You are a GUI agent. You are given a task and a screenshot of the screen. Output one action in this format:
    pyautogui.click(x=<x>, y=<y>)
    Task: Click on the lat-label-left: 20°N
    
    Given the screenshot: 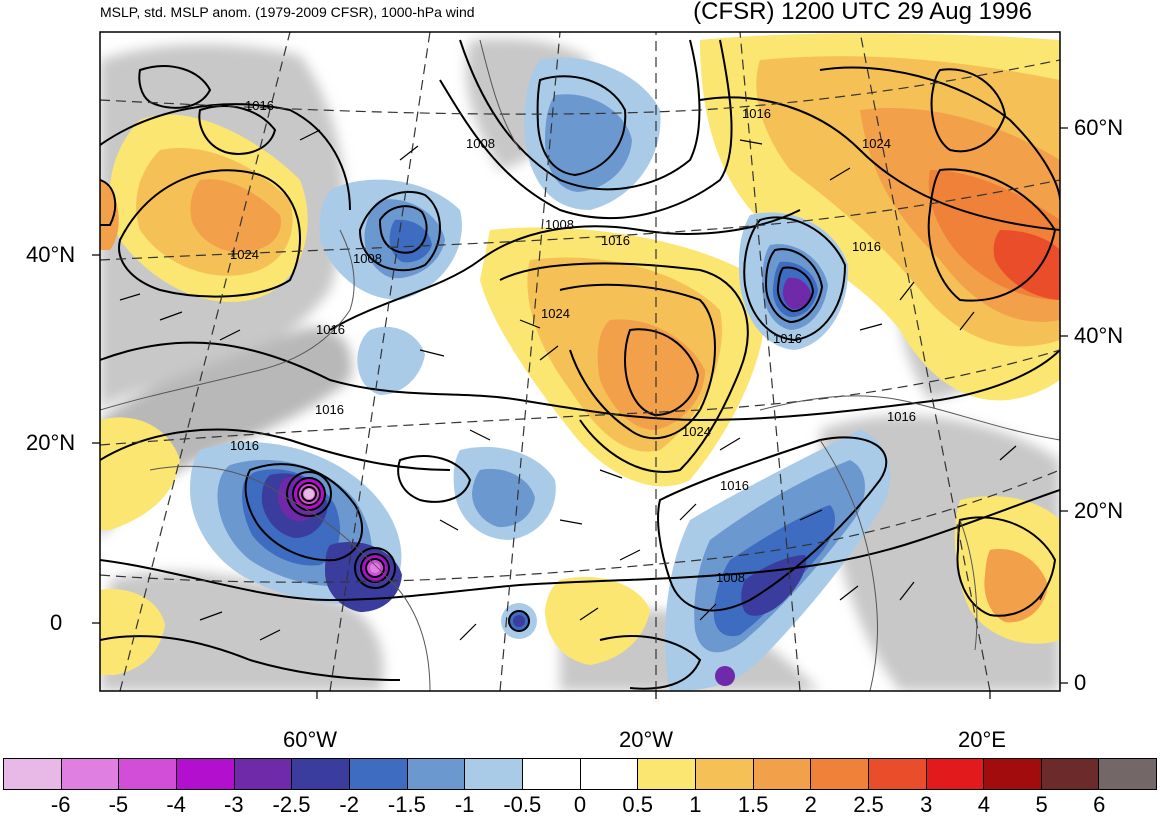 What is the action you would take?
    pyautogui.click(x=51, y=442)
    